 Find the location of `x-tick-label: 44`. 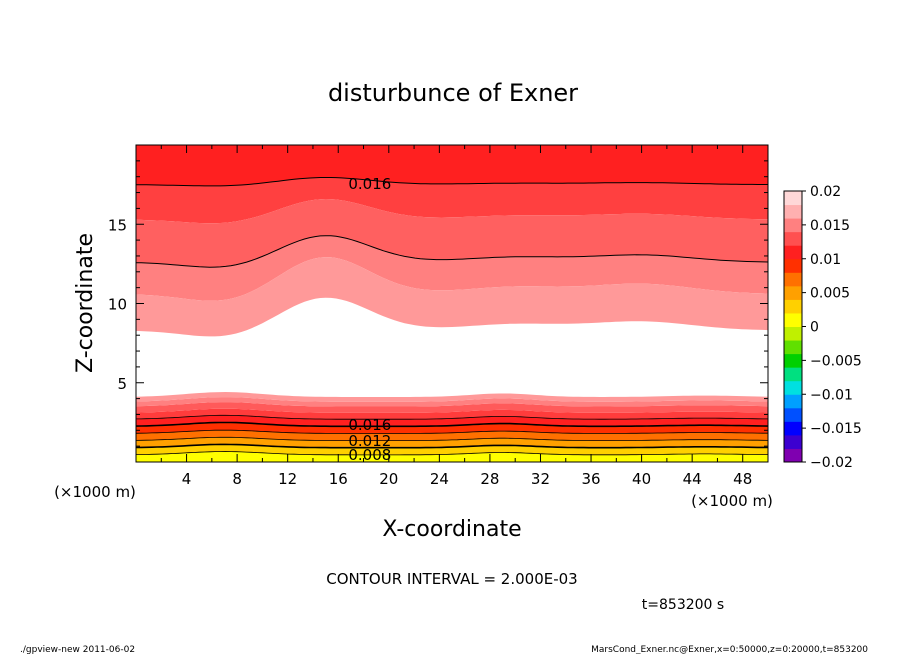

x-tick-label: 44 is located at coordinates (692, 479).